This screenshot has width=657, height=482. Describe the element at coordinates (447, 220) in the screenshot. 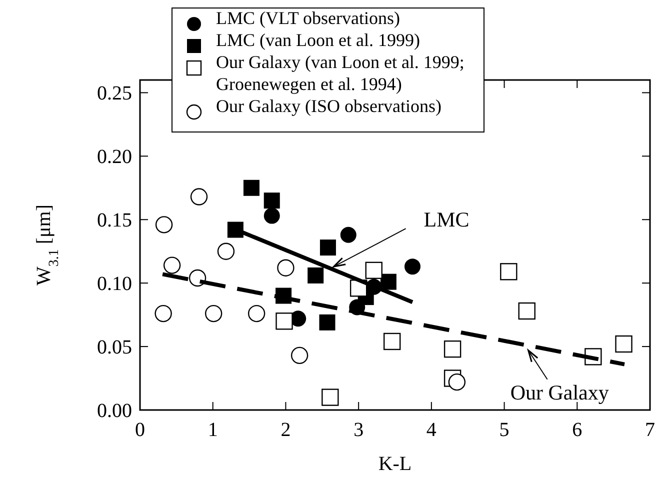

I see `annotation: LMC` at that location.